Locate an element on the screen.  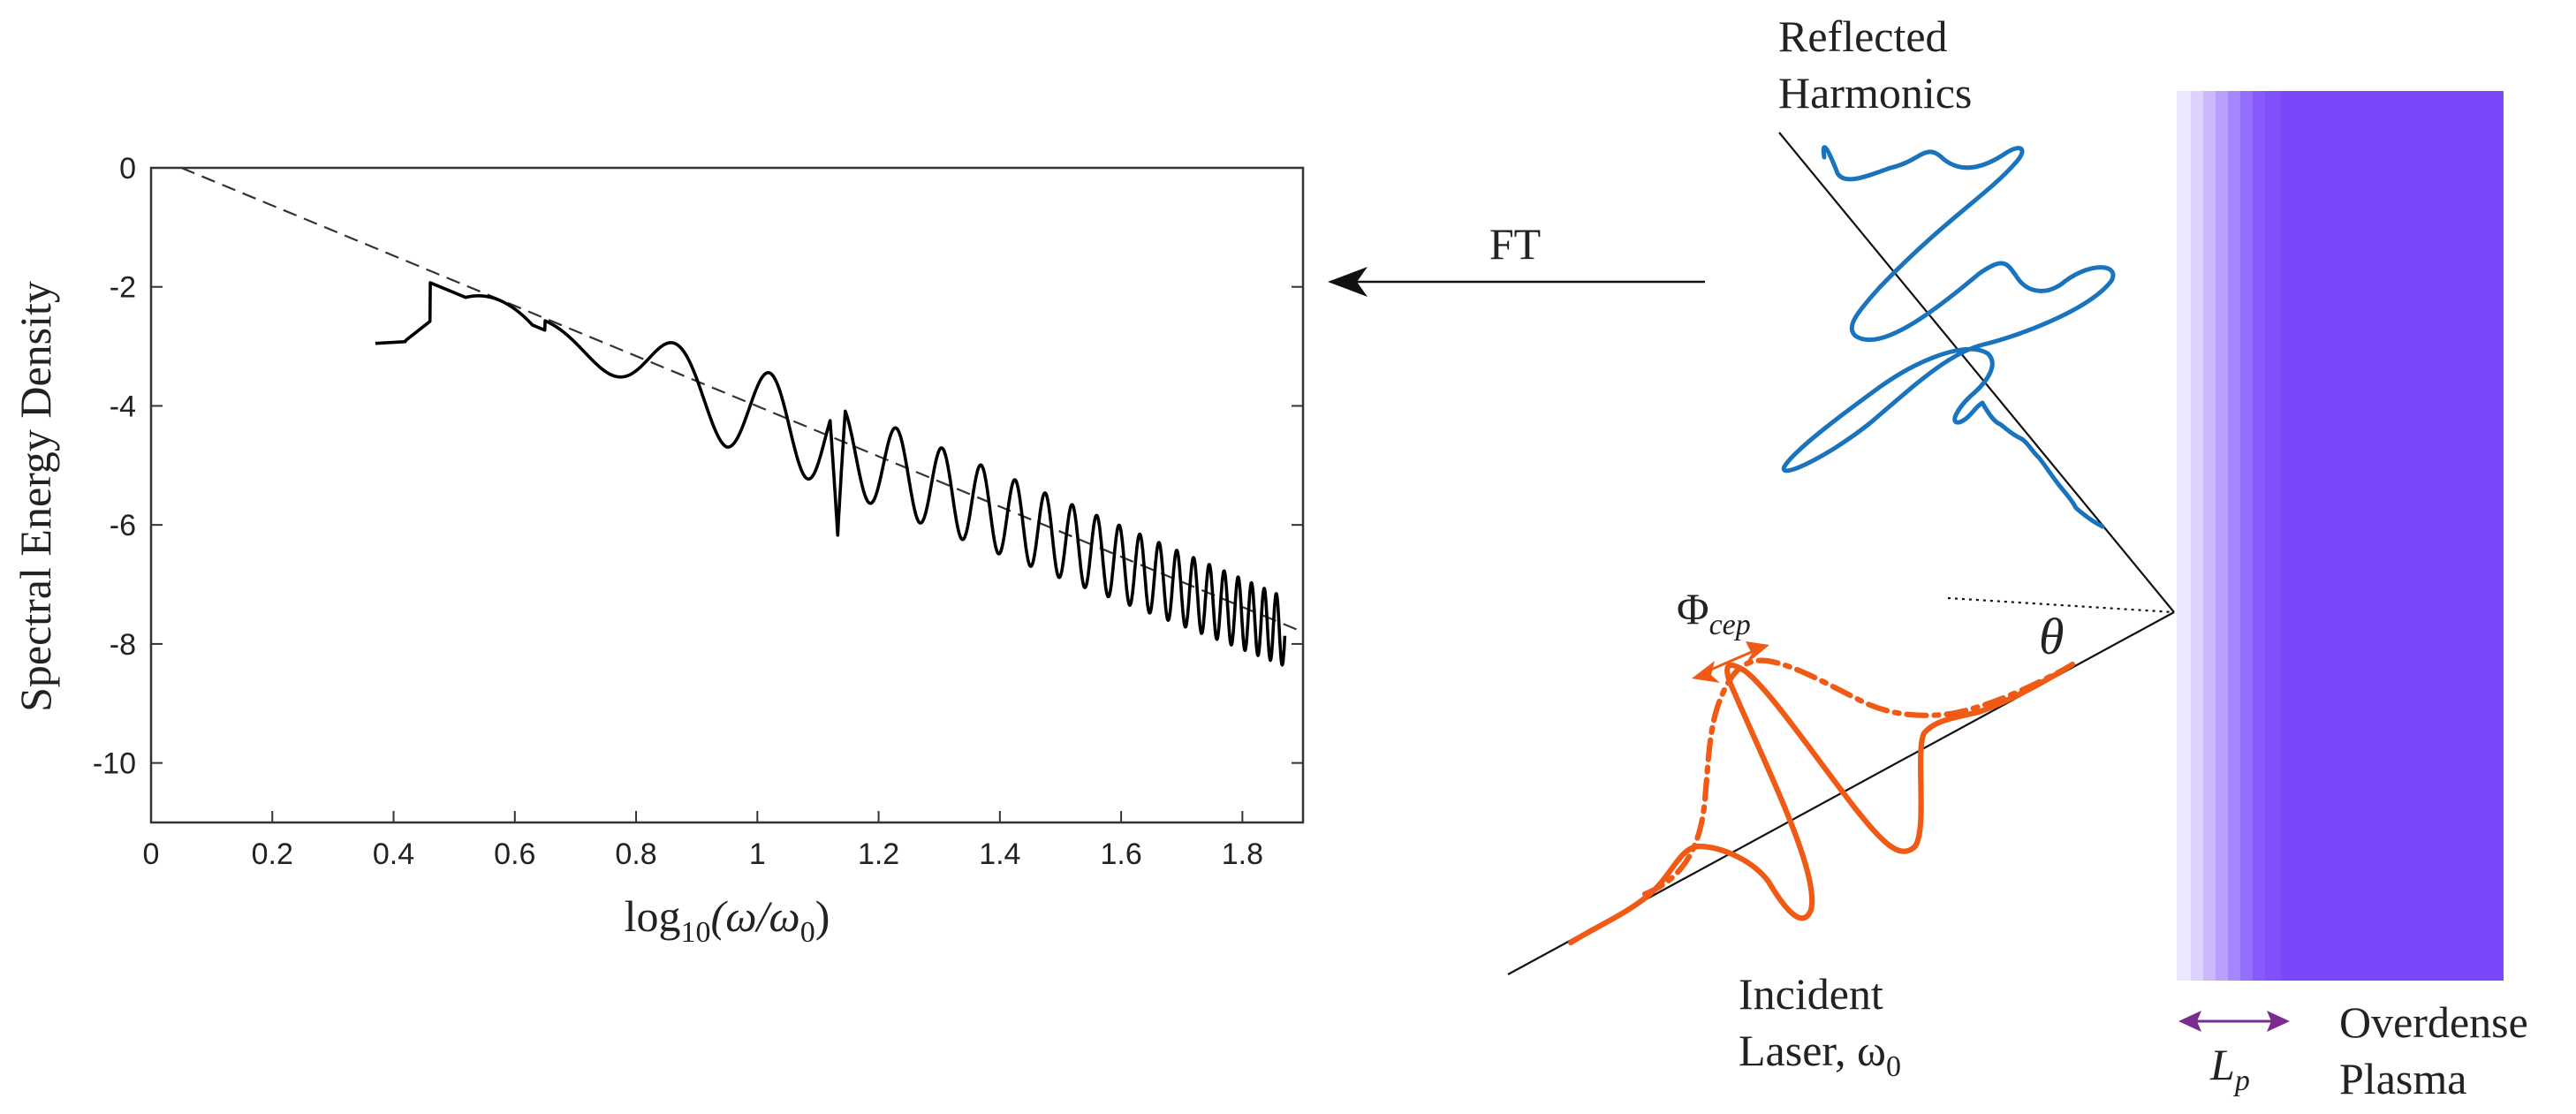
incident-laser-label-line2: Laser, ω0 is located at coordinates (1820, 1054).